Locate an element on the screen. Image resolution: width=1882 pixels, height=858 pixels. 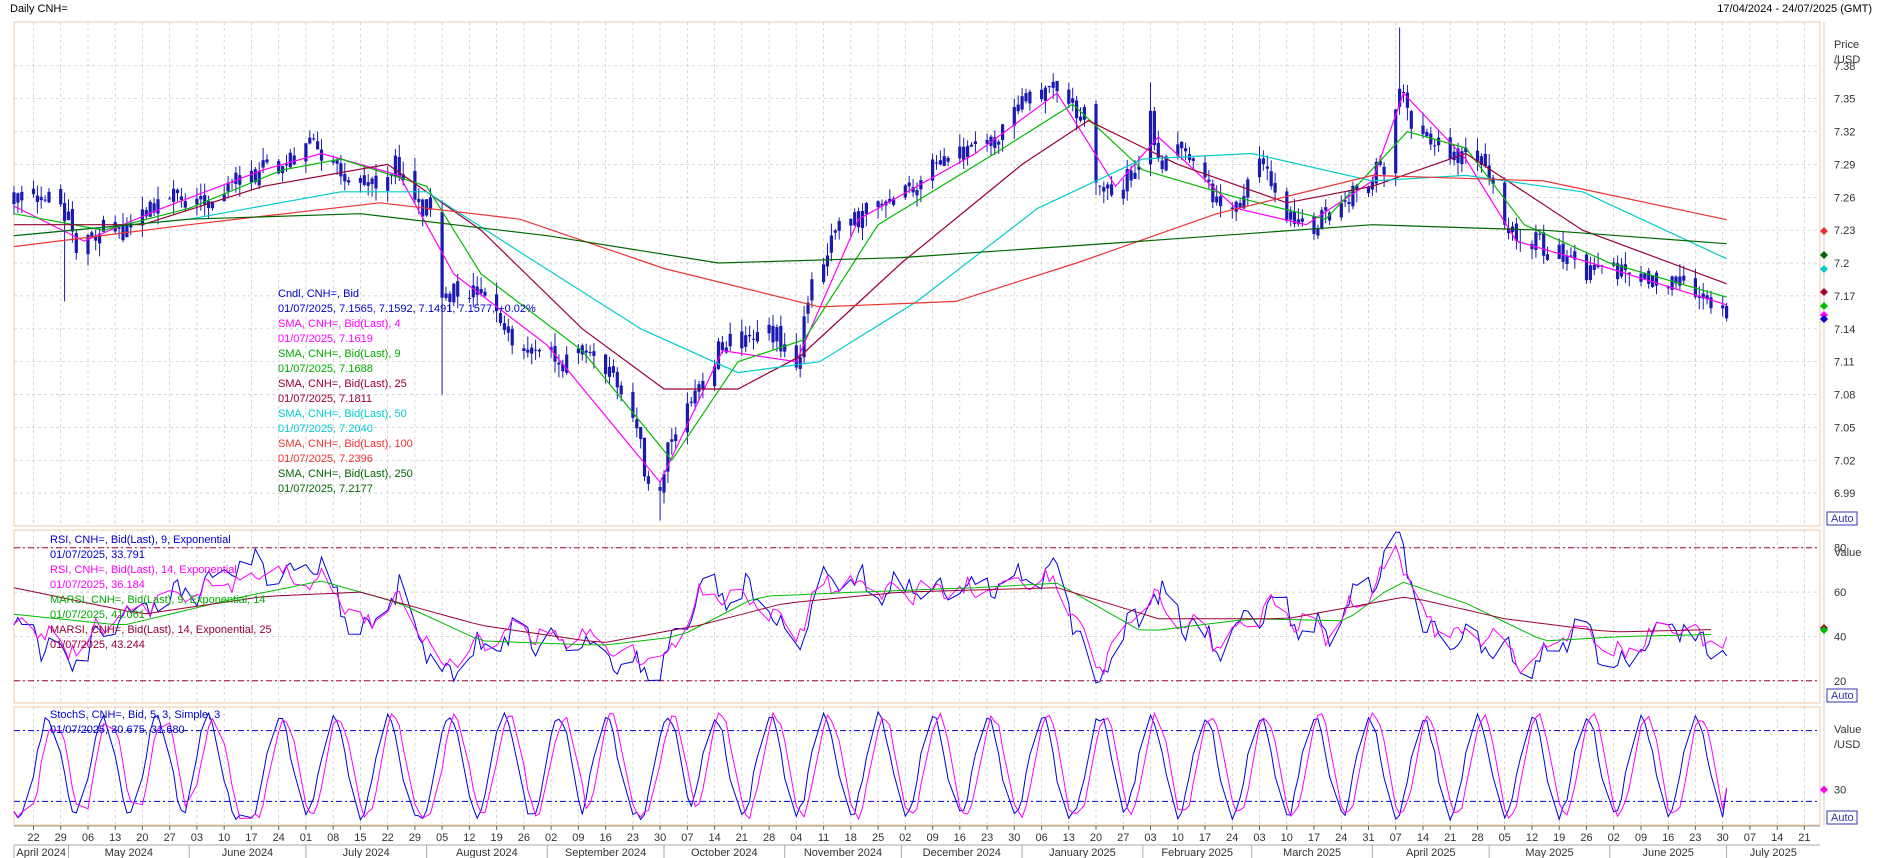
month-label: April 2025 is located at coordinates (1431, 852).